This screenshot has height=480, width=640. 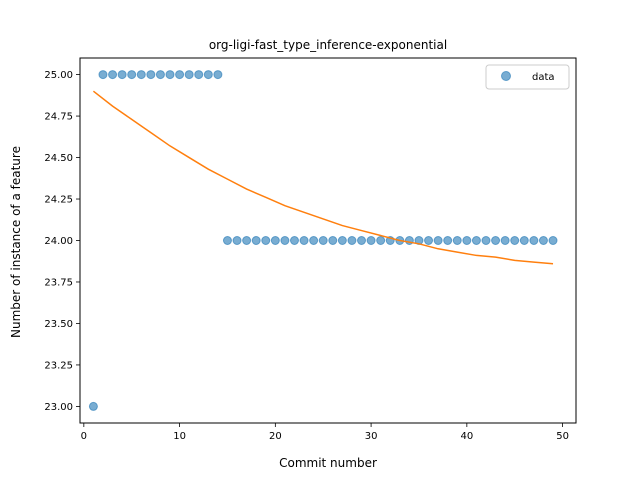 What do you see at coordinates (58, 241) in the screenshot?
I see `y-tick-label: 24.00` at bounding box center [58, 241].